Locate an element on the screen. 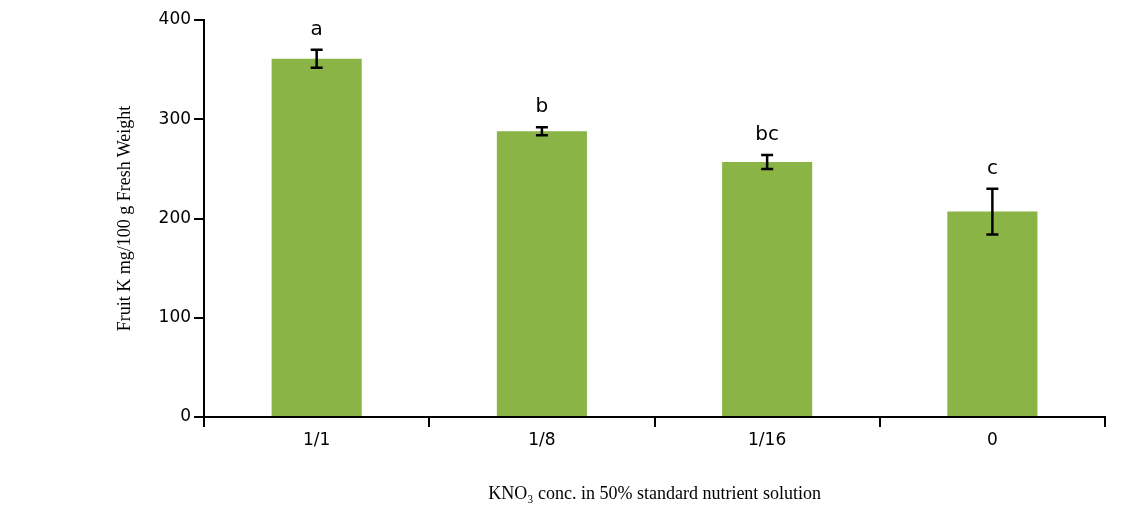 This screenshot has width=1145, height=519. x-tick-label: 1/1 is located at coordinates (316, 438).